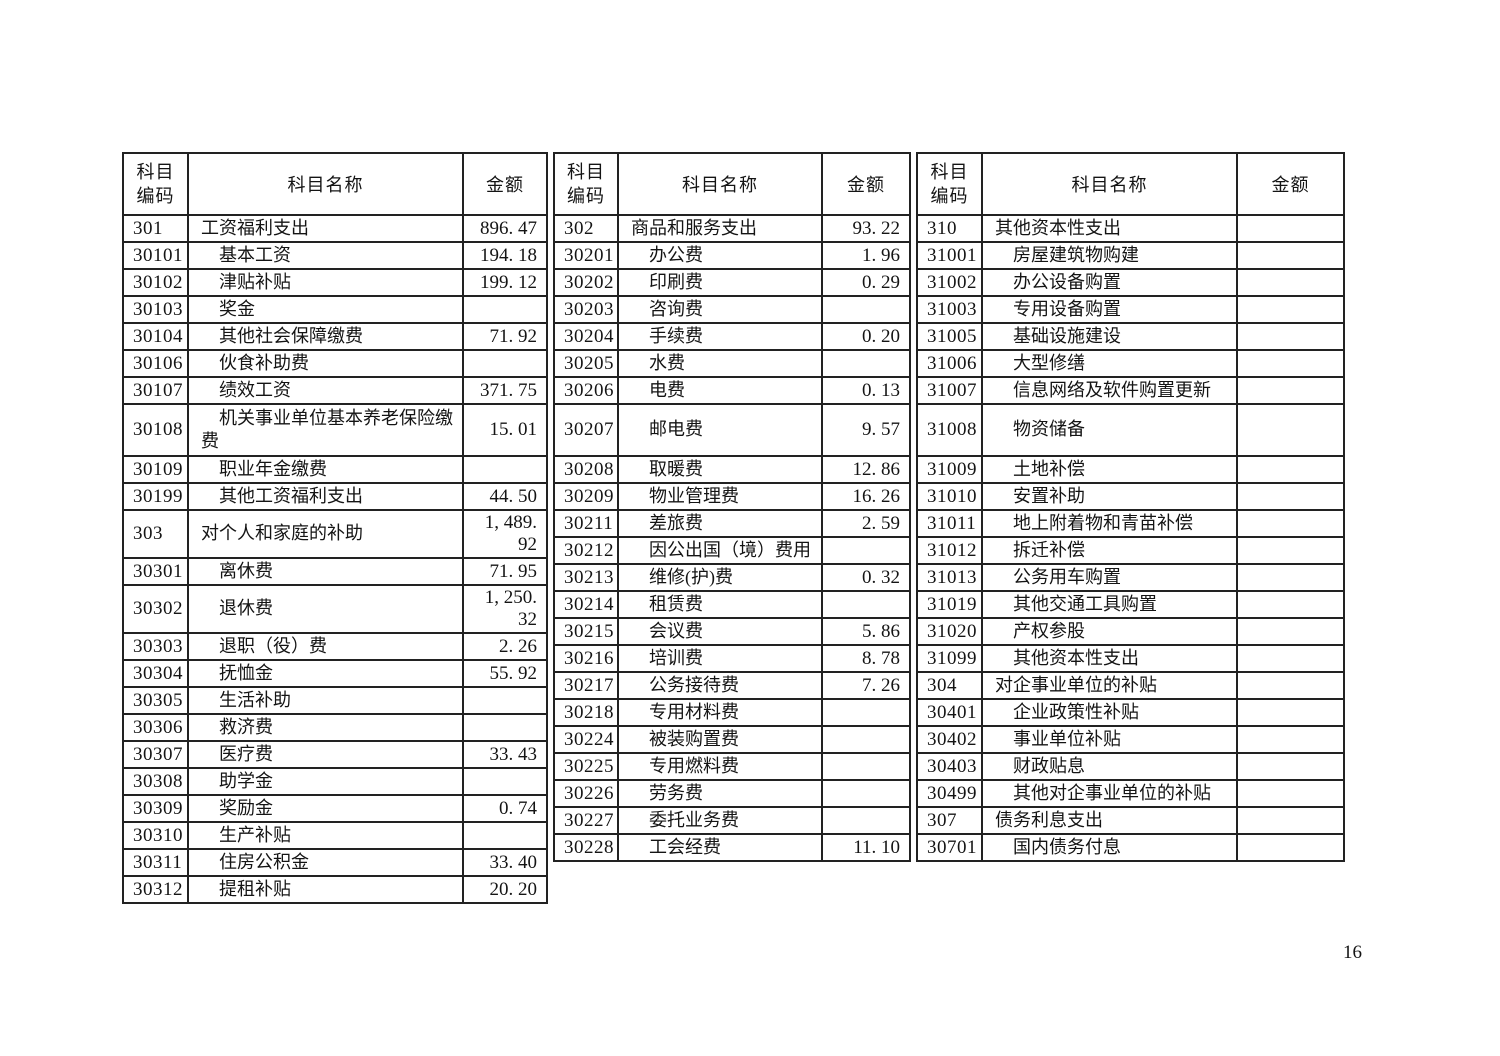  What do you see at coordinates (1109, 228) in the screenshot?
I see `subject-name-cell: 其他资本性支出` at bounding box center [1109, 228].